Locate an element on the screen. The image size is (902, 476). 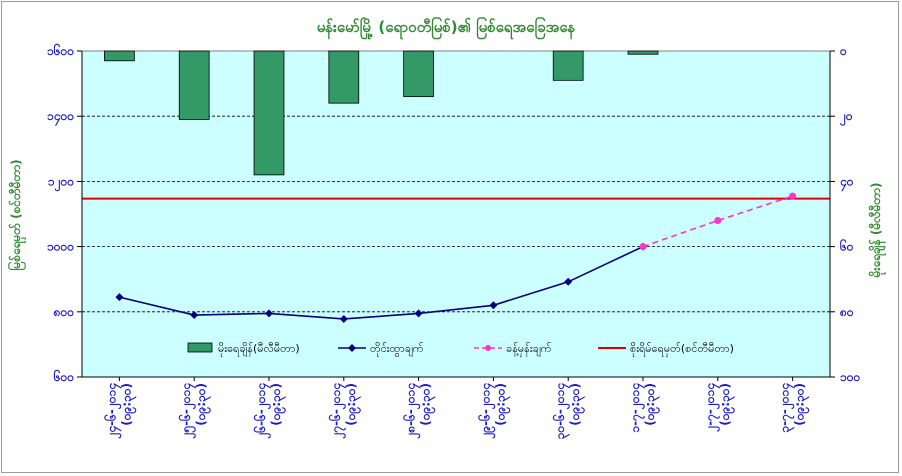
x-axis-tick-label: ၂၈-၆-၂၀၁၄(၀၉:၃၀) is located at coordinates (419, 411).